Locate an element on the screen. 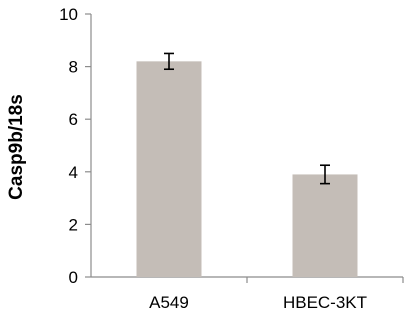 The height and width of the screenshot is (322, 409). y-tick-label: 8 is located at coordinates (73, 67).